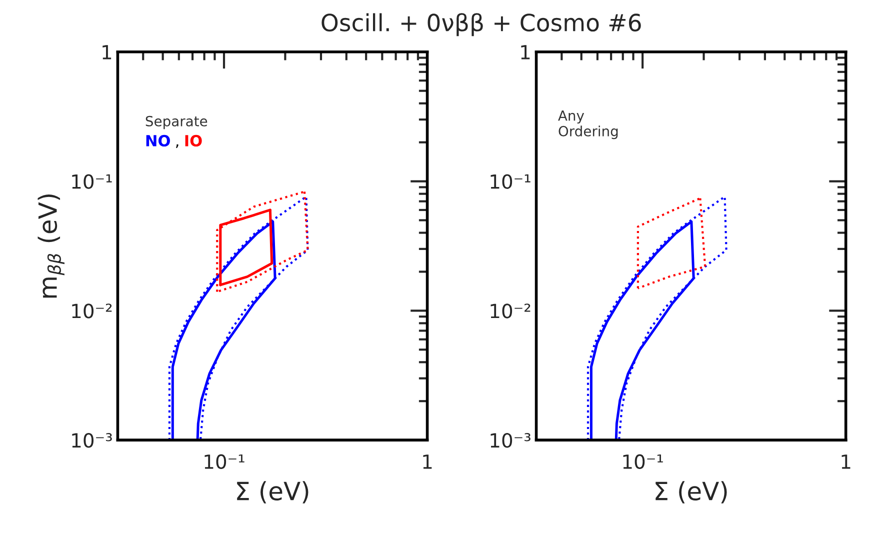 The height and width of the screenshot is (546, 872). What do you see at coordinates (481, 24) in the screenshot?
I see `text: Oscill. + 0νββ + Cosmo #6` at bounding box center [481, 24].